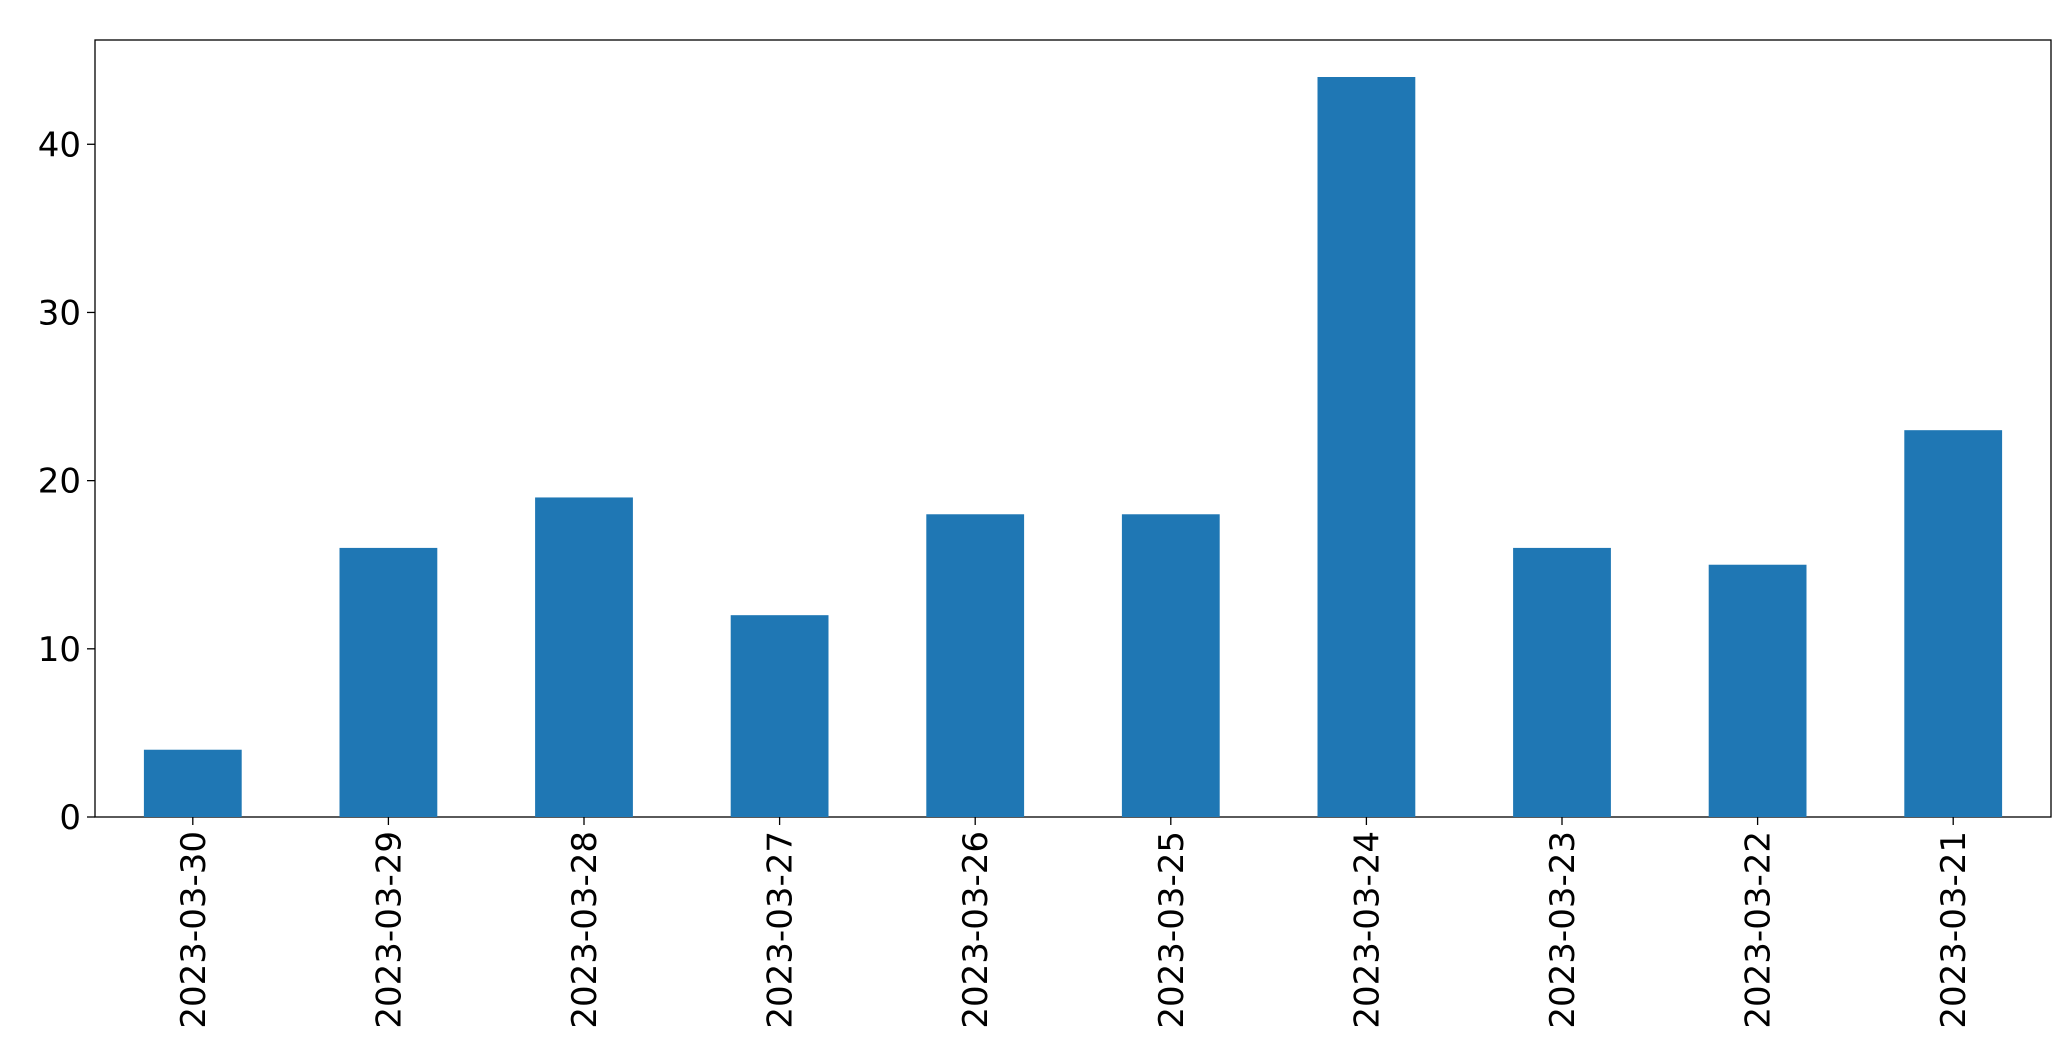  Describe the element at coordinates (1954, 930) in the screenshot. I see `x-tick-label: 2023-03-21` at that location.